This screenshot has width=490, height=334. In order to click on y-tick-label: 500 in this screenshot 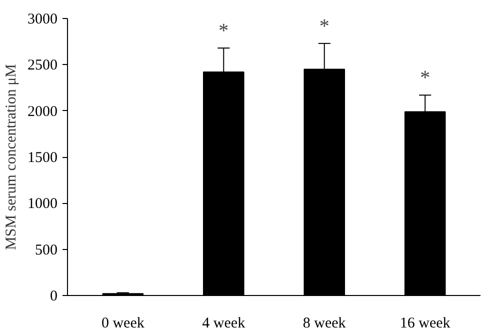, I will do `click(46, 250)`.